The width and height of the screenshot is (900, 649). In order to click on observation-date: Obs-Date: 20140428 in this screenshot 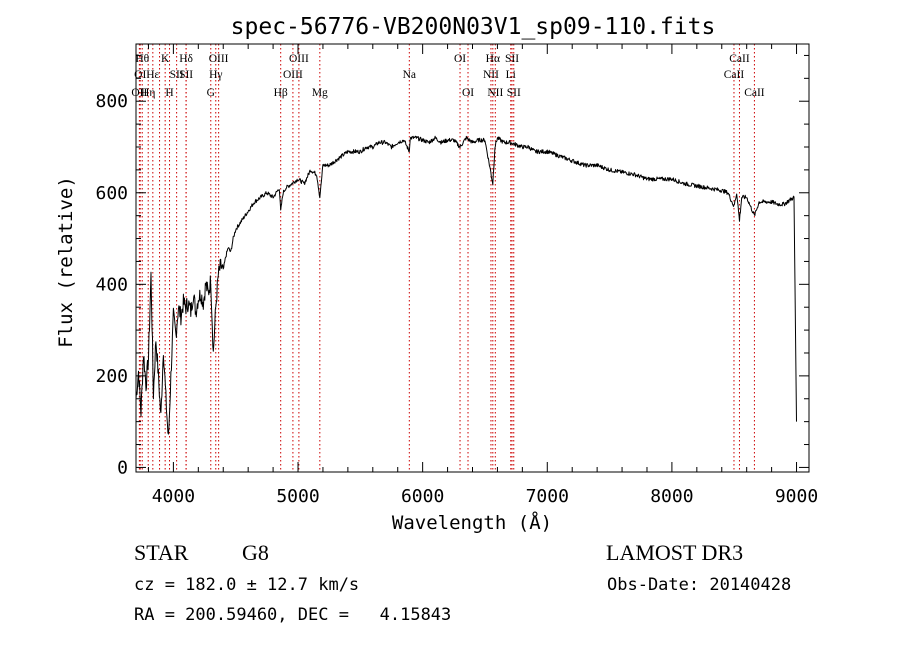, I will do `click(699, 585)`.